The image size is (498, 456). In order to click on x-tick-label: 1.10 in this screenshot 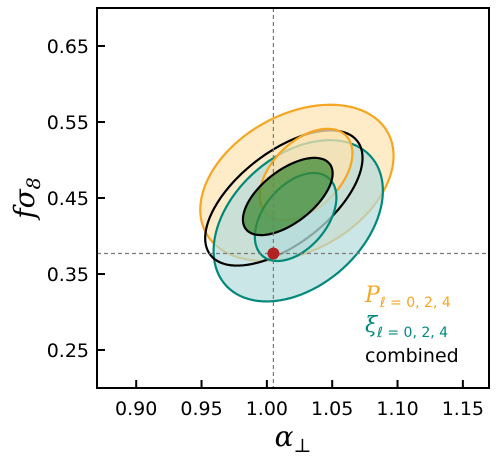, I will do `click(397, 409)`.